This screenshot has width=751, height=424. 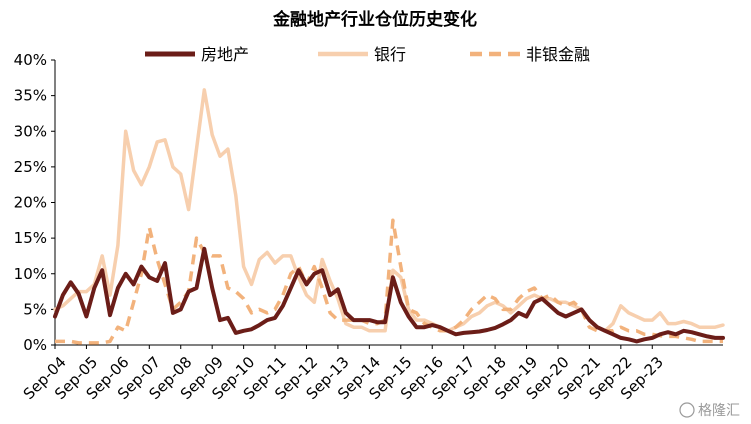 What do you see at coordinates (30, 203) in the screenshot?
I see `y-tick-label: 20%` at bounding box center [30, 203].